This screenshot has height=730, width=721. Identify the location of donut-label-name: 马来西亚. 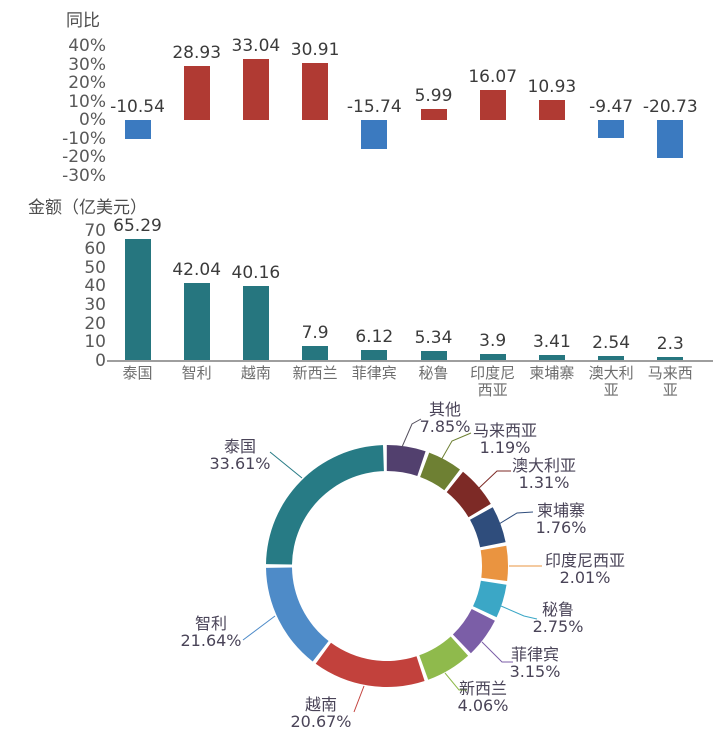
(505, 430).